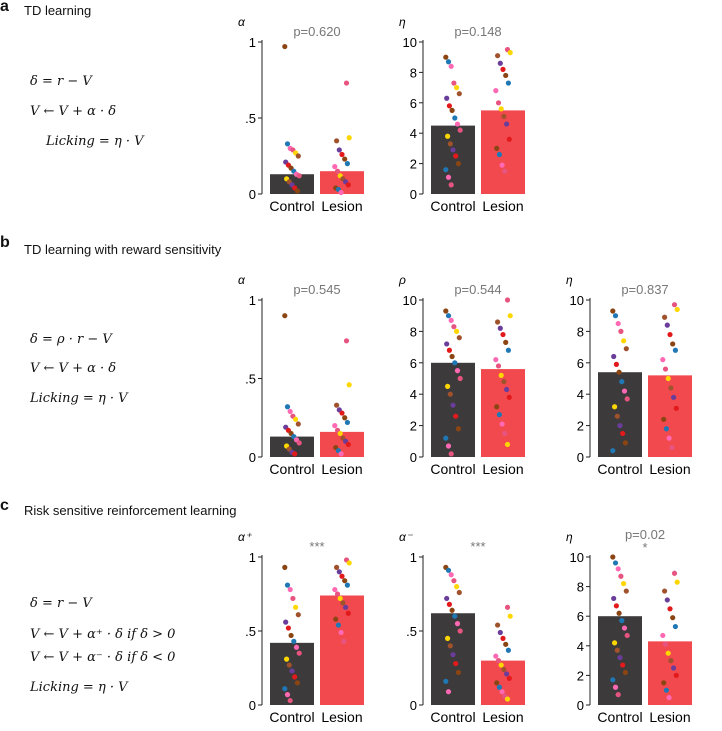 The image size is (722, 731). Describe the element at coordinates (413, 103) in the screenshot. I see `y-tick-label: 6` at that location.